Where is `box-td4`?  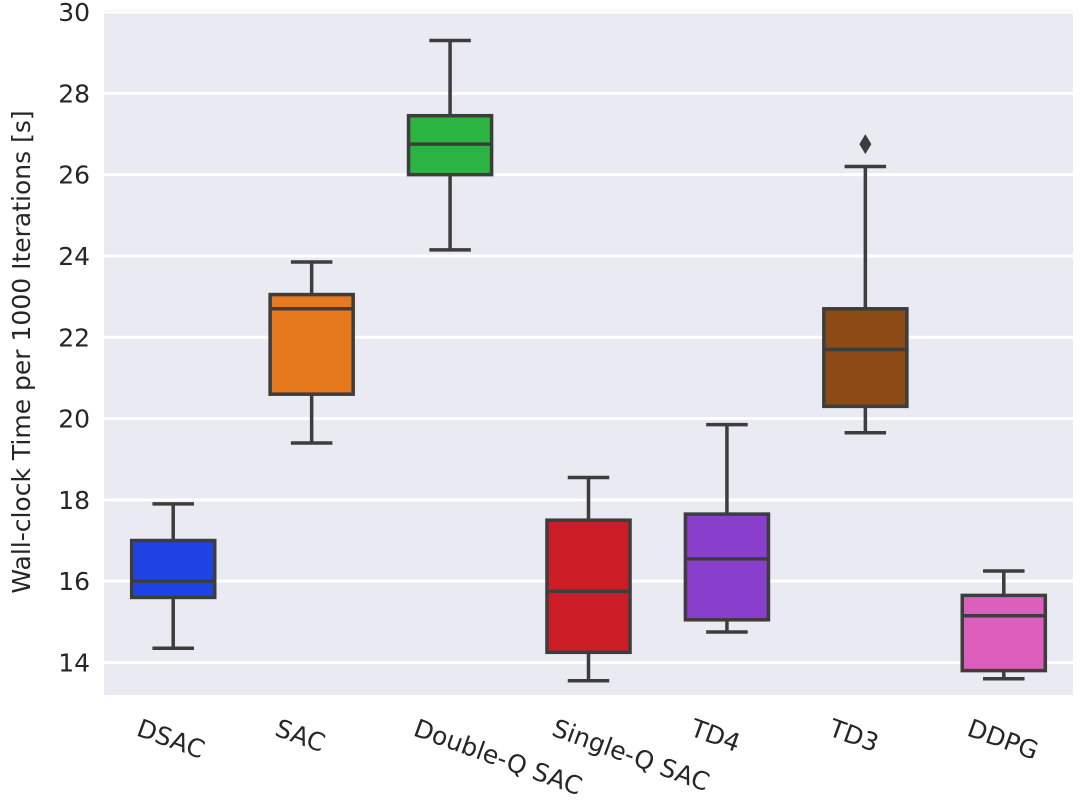
box-td4 is located at coordinates (727, 528).